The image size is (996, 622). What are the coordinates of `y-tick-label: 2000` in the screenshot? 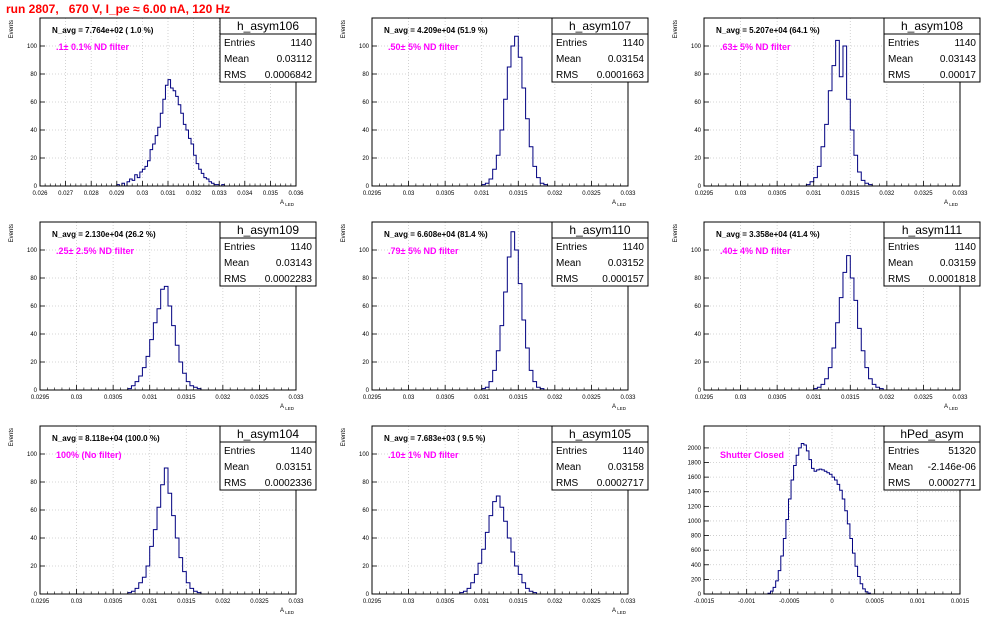 It's located at (695, 449).